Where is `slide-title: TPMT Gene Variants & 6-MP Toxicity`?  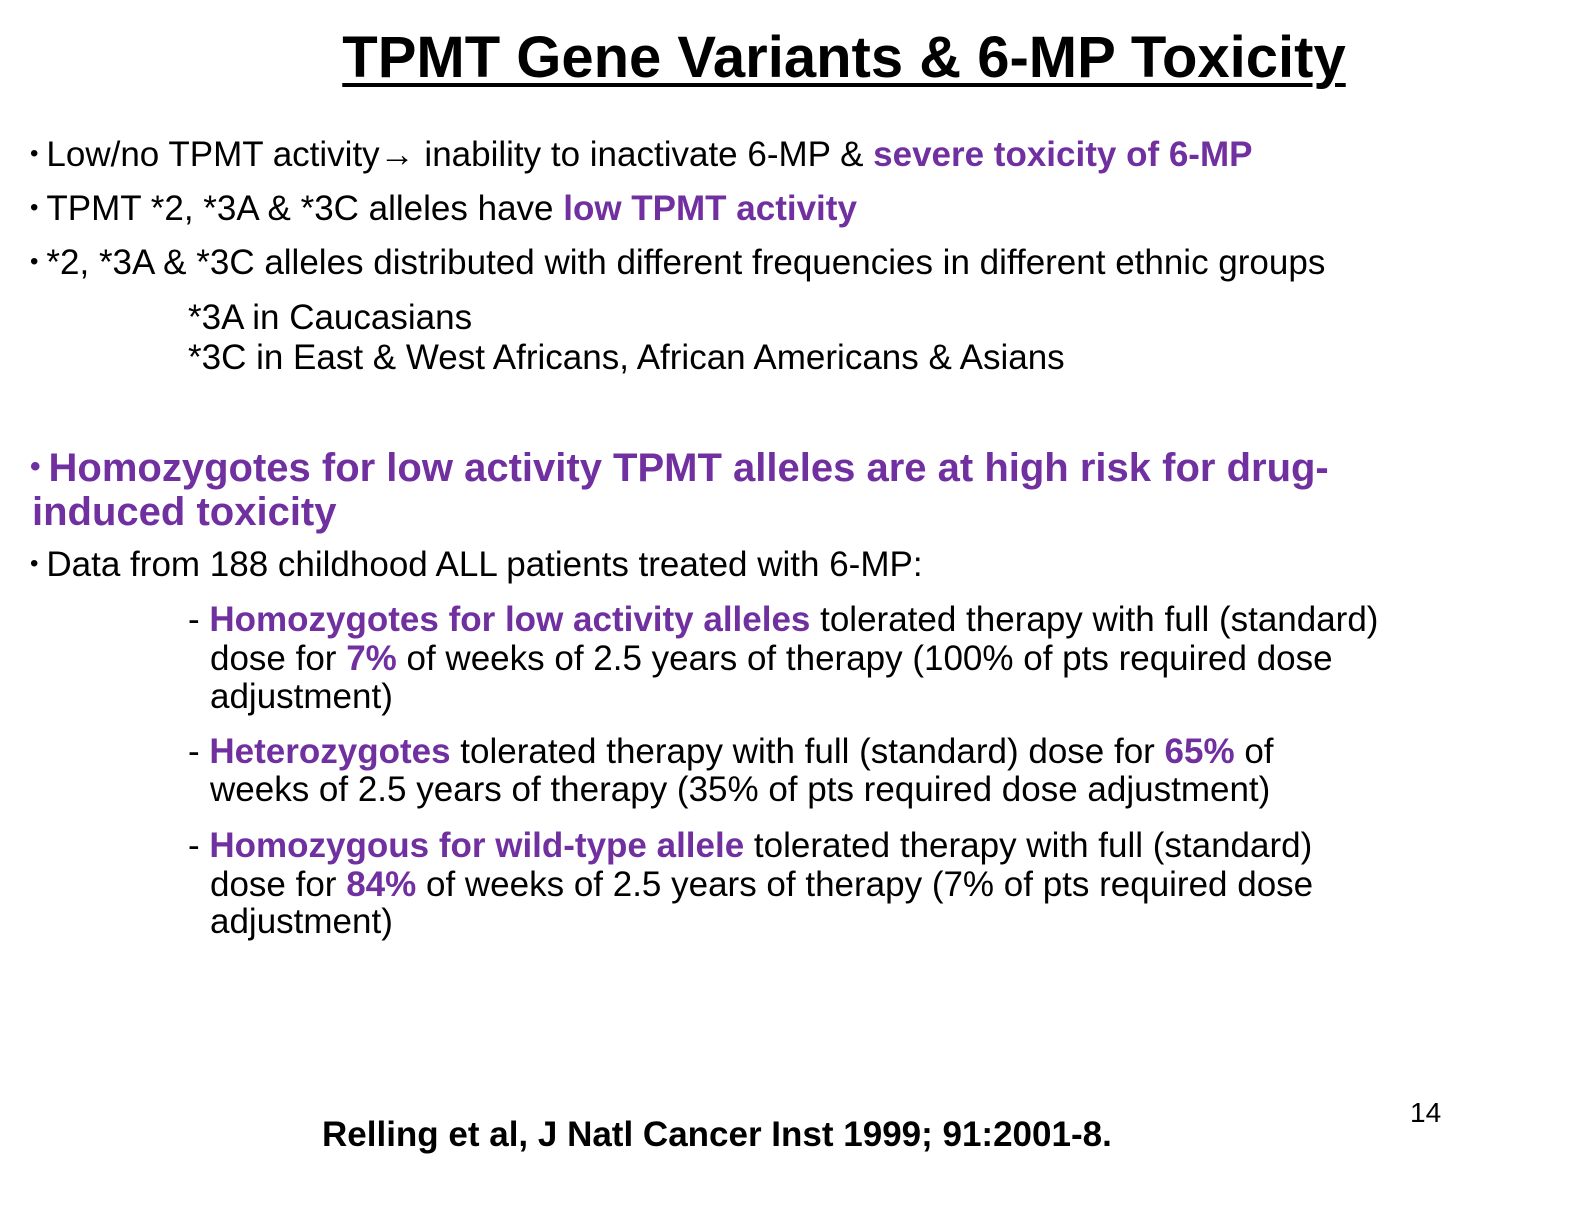 slide-title: TPMT Gene Variants & 6-MP Toxicity is located at coordinates (844, 57).